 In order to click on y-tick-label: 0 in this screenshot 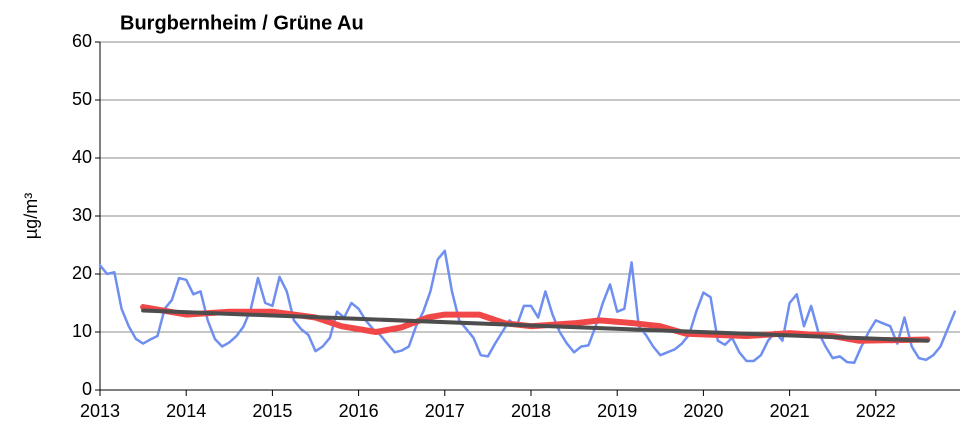, I will do `click(87, 389)`.